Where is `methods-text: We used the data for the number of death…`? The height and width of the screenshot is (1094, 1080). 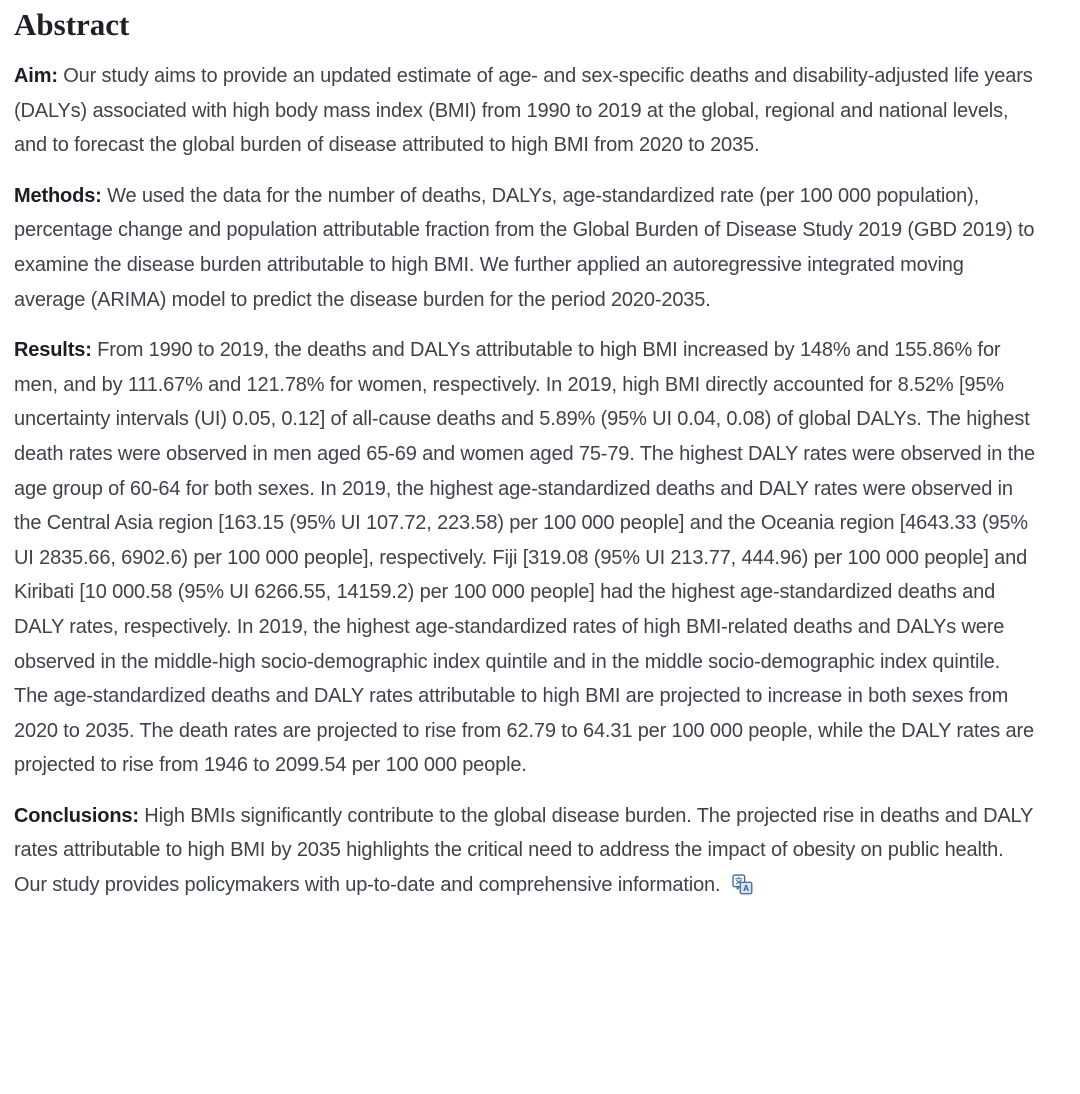 methods-text: We used the data for the number of death… is located at coordinates (524, 247).